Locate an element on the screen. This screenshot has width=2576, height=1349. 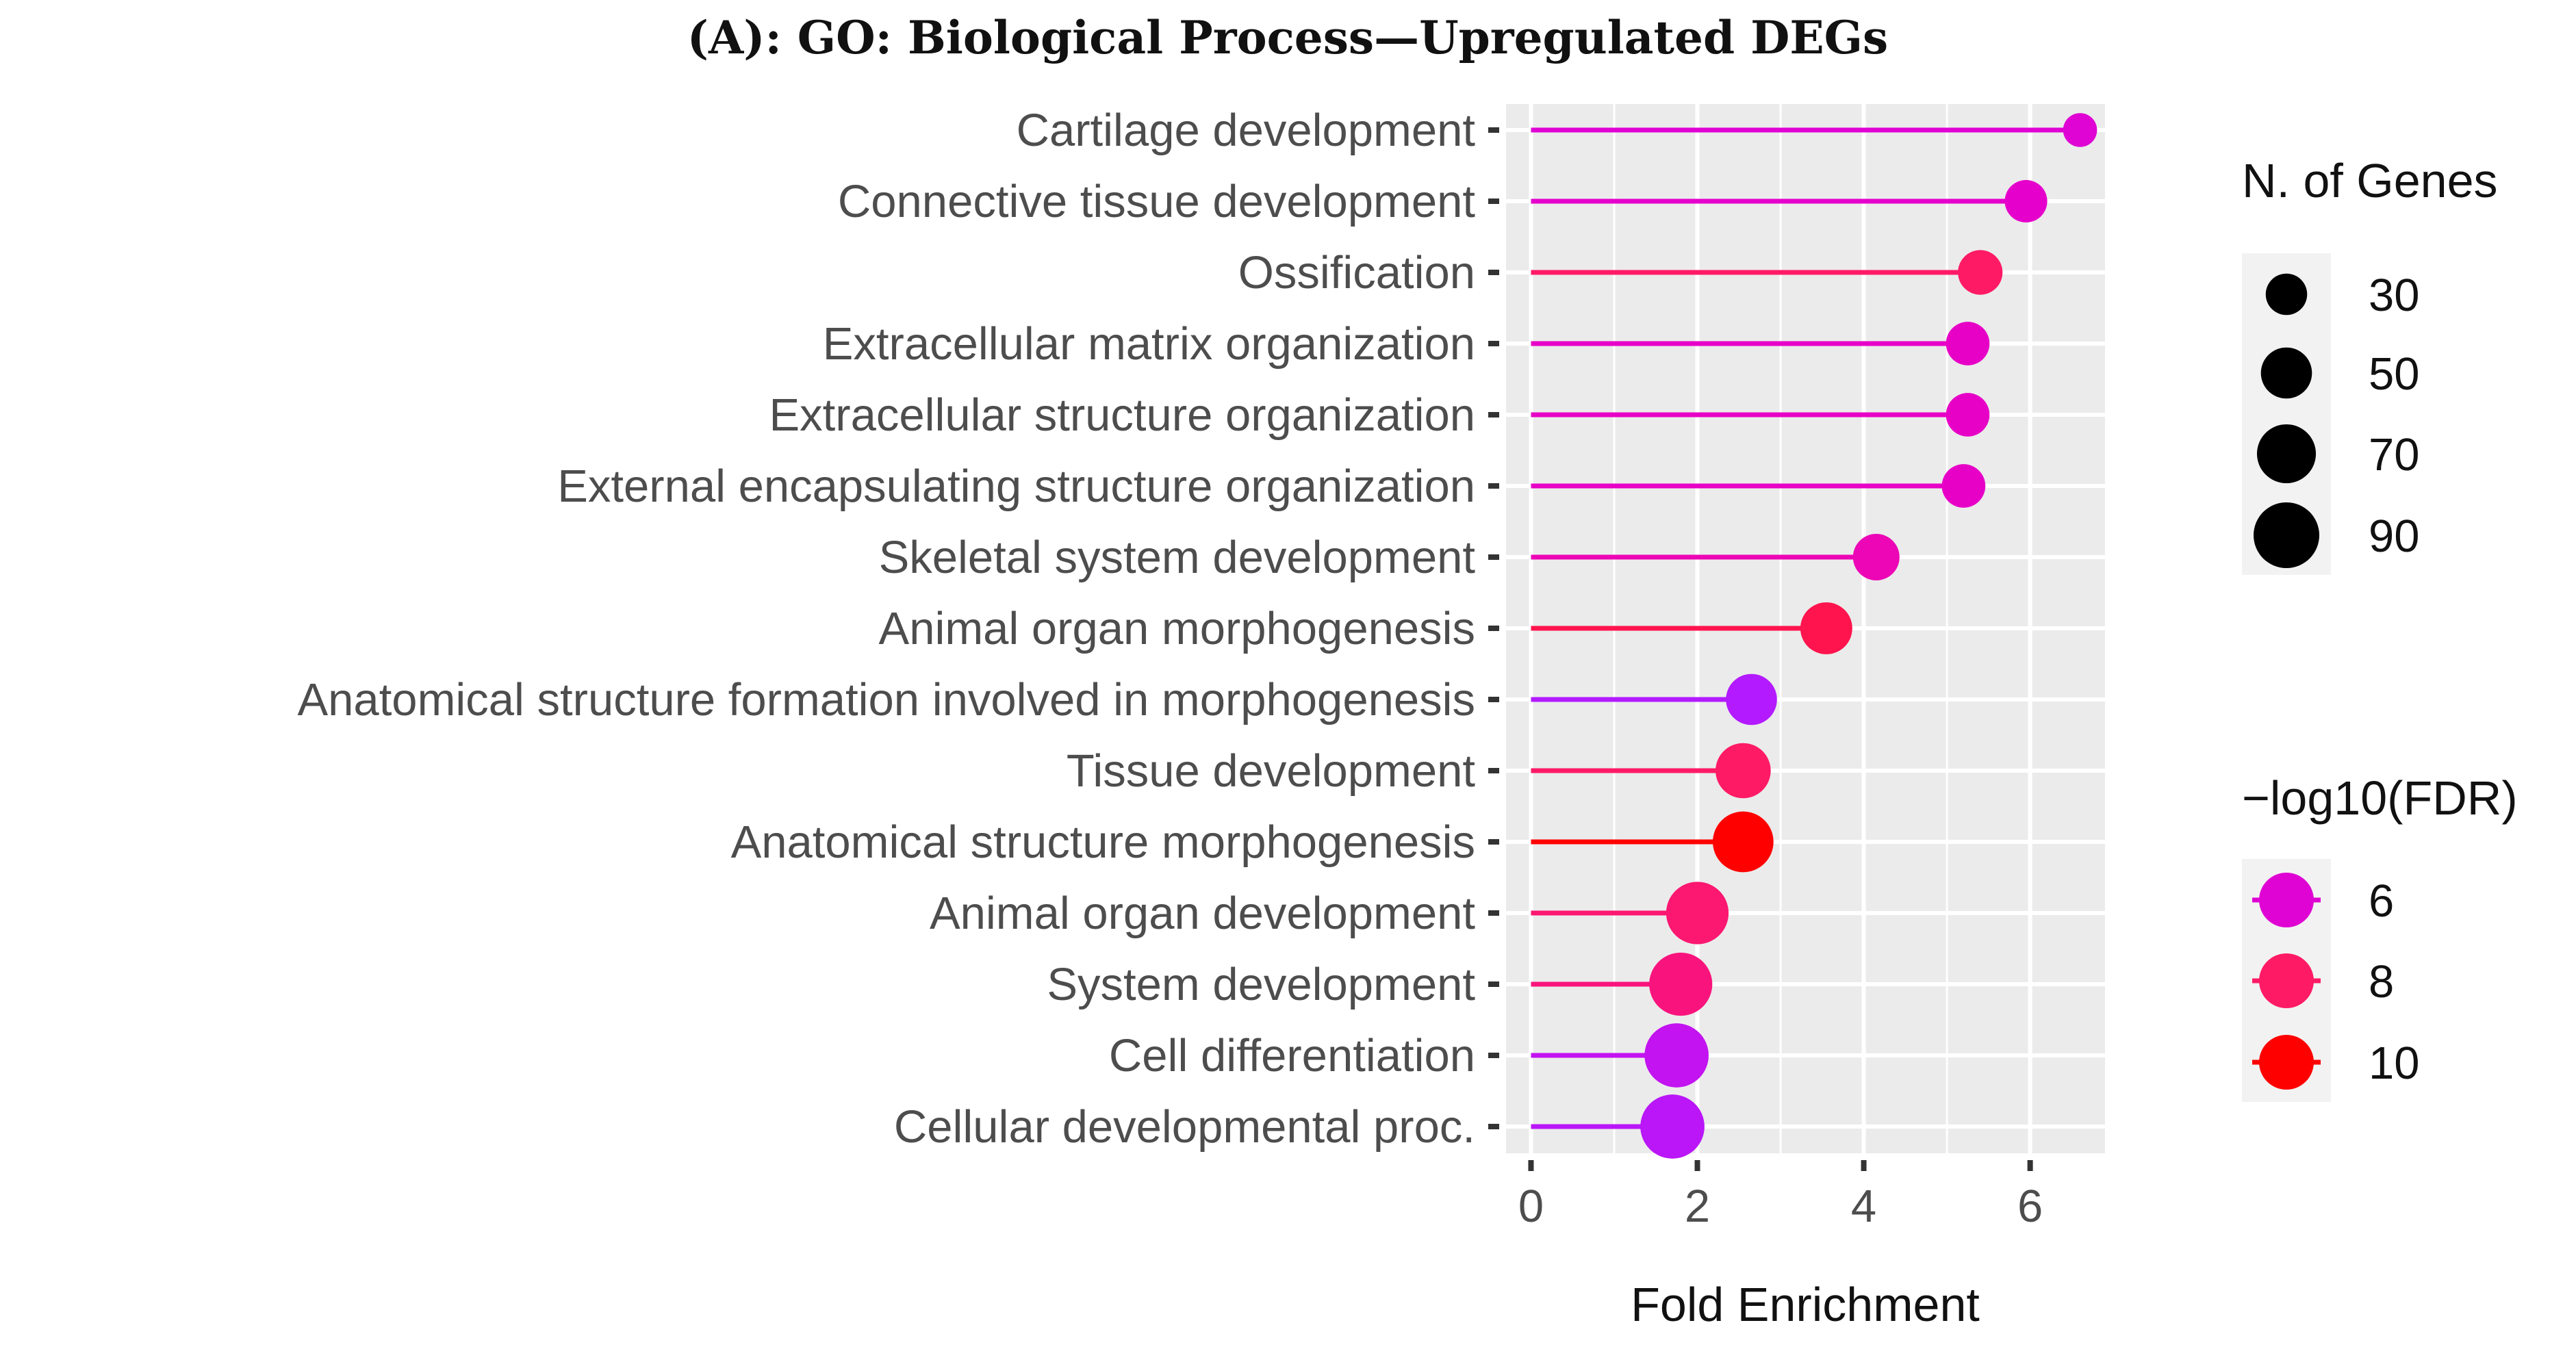
size-legend-title: N. of Genes is located at coordinates (2370, 181).